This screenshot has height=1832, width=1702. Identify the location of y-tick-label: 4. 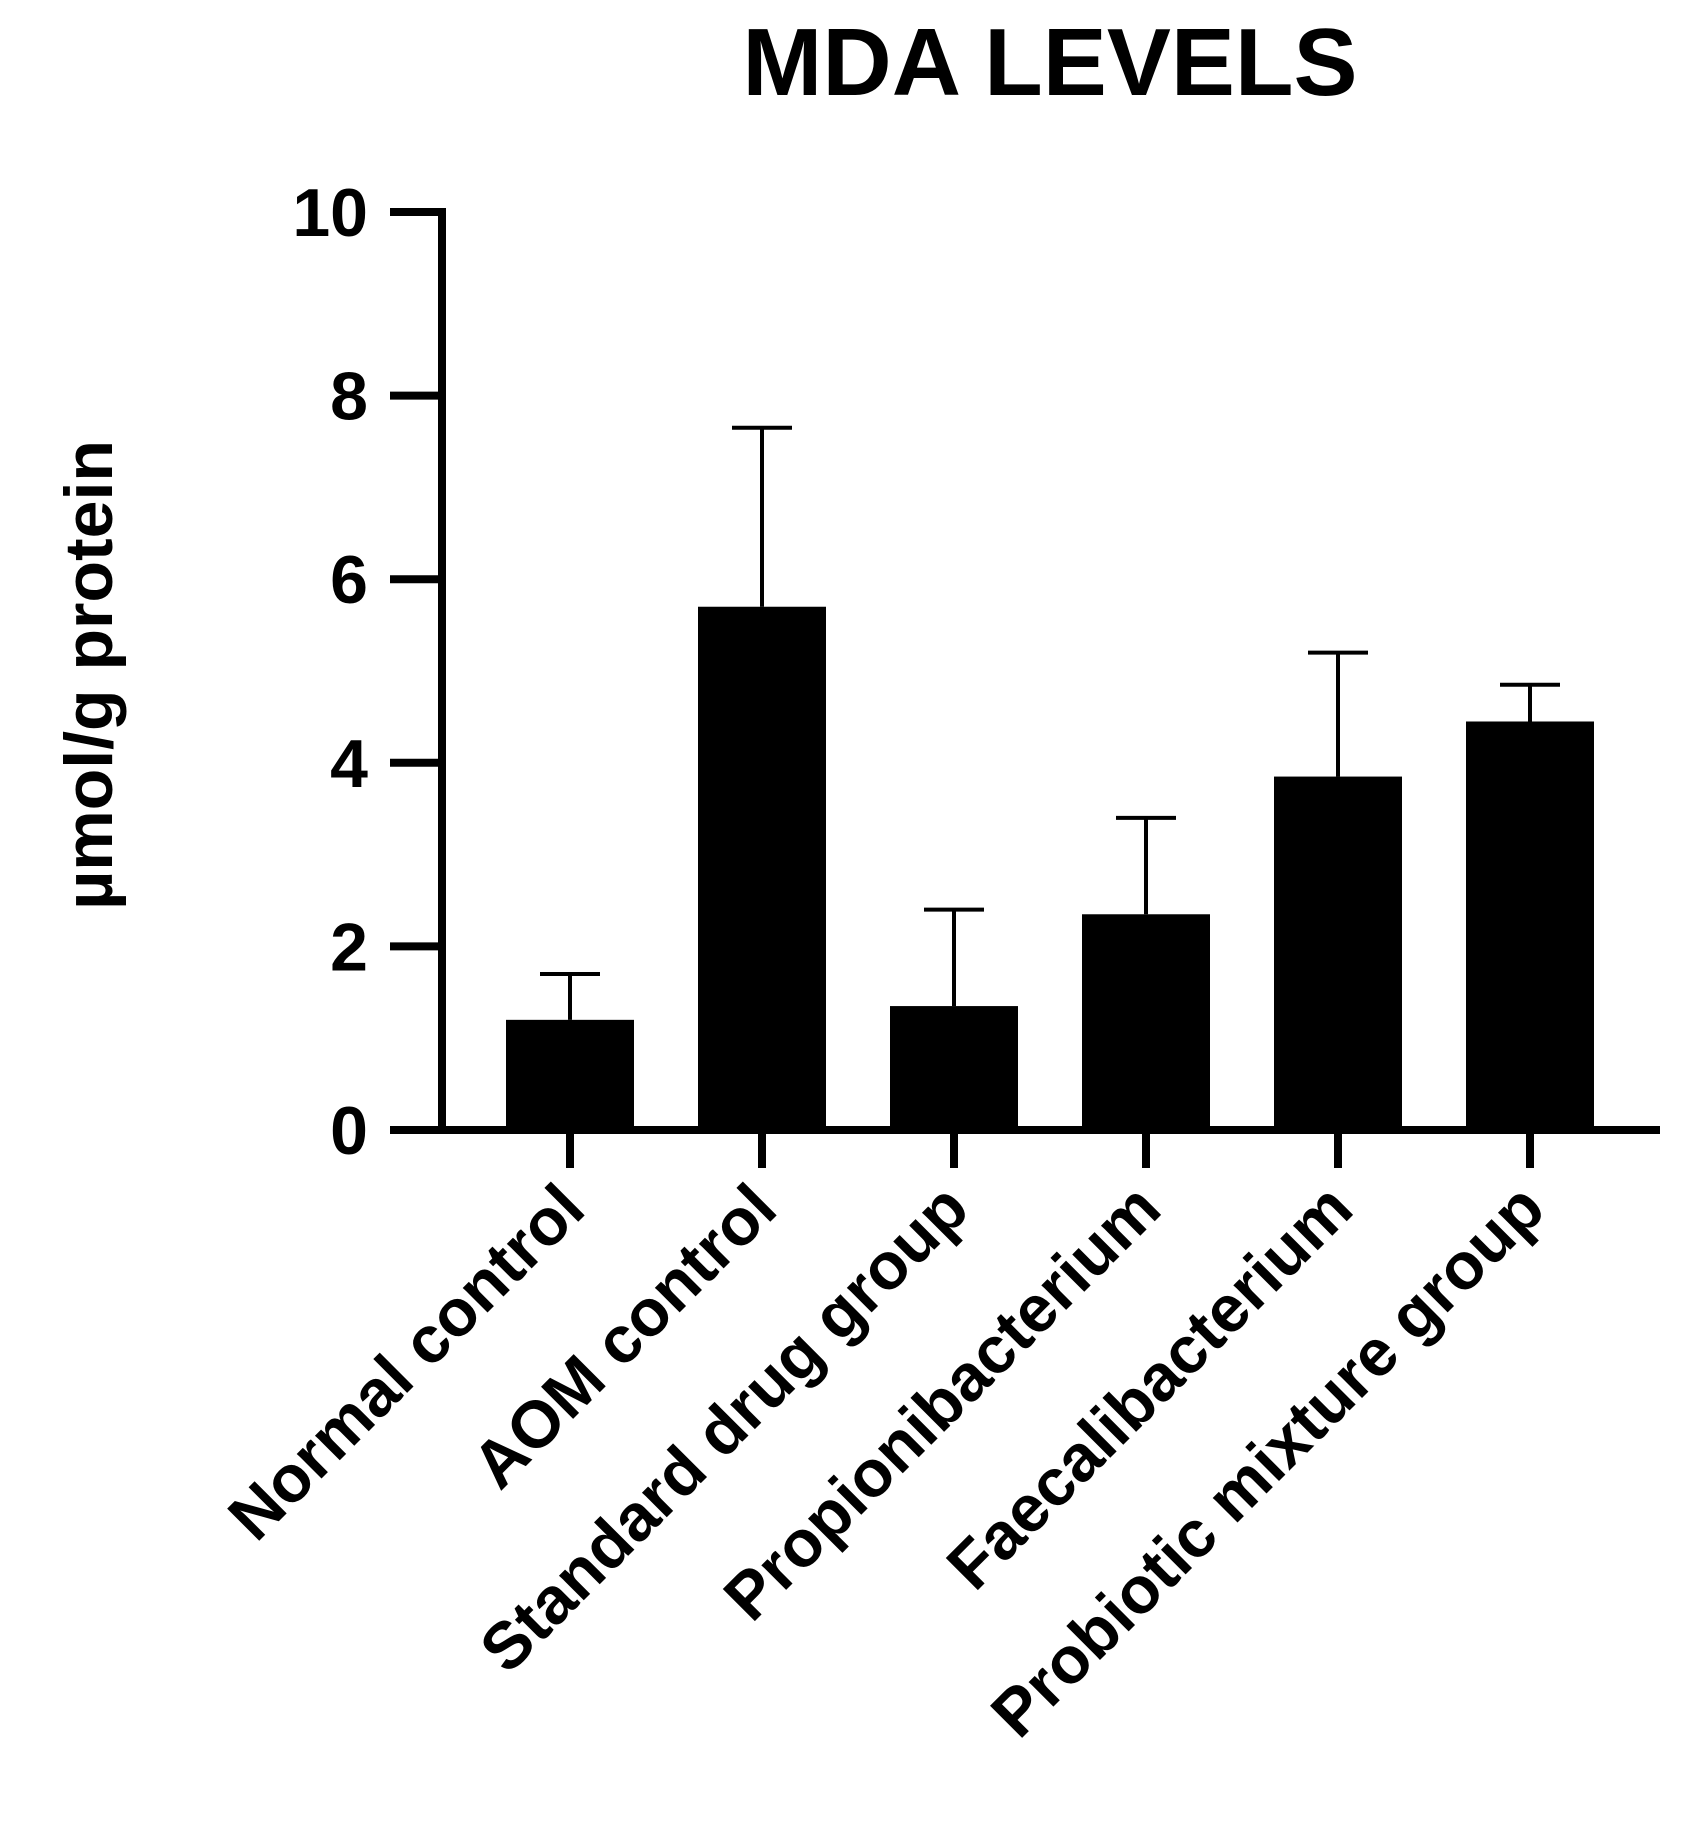
(349, 764).